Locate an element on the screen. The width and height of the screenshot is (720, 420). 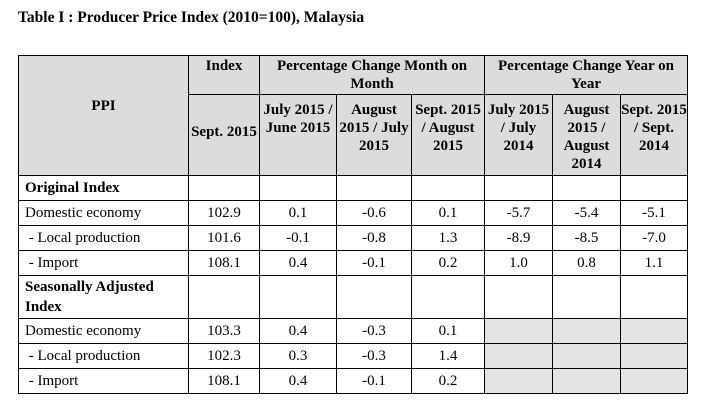
value-cell: 1.0 is located at coordinates (518, 263).